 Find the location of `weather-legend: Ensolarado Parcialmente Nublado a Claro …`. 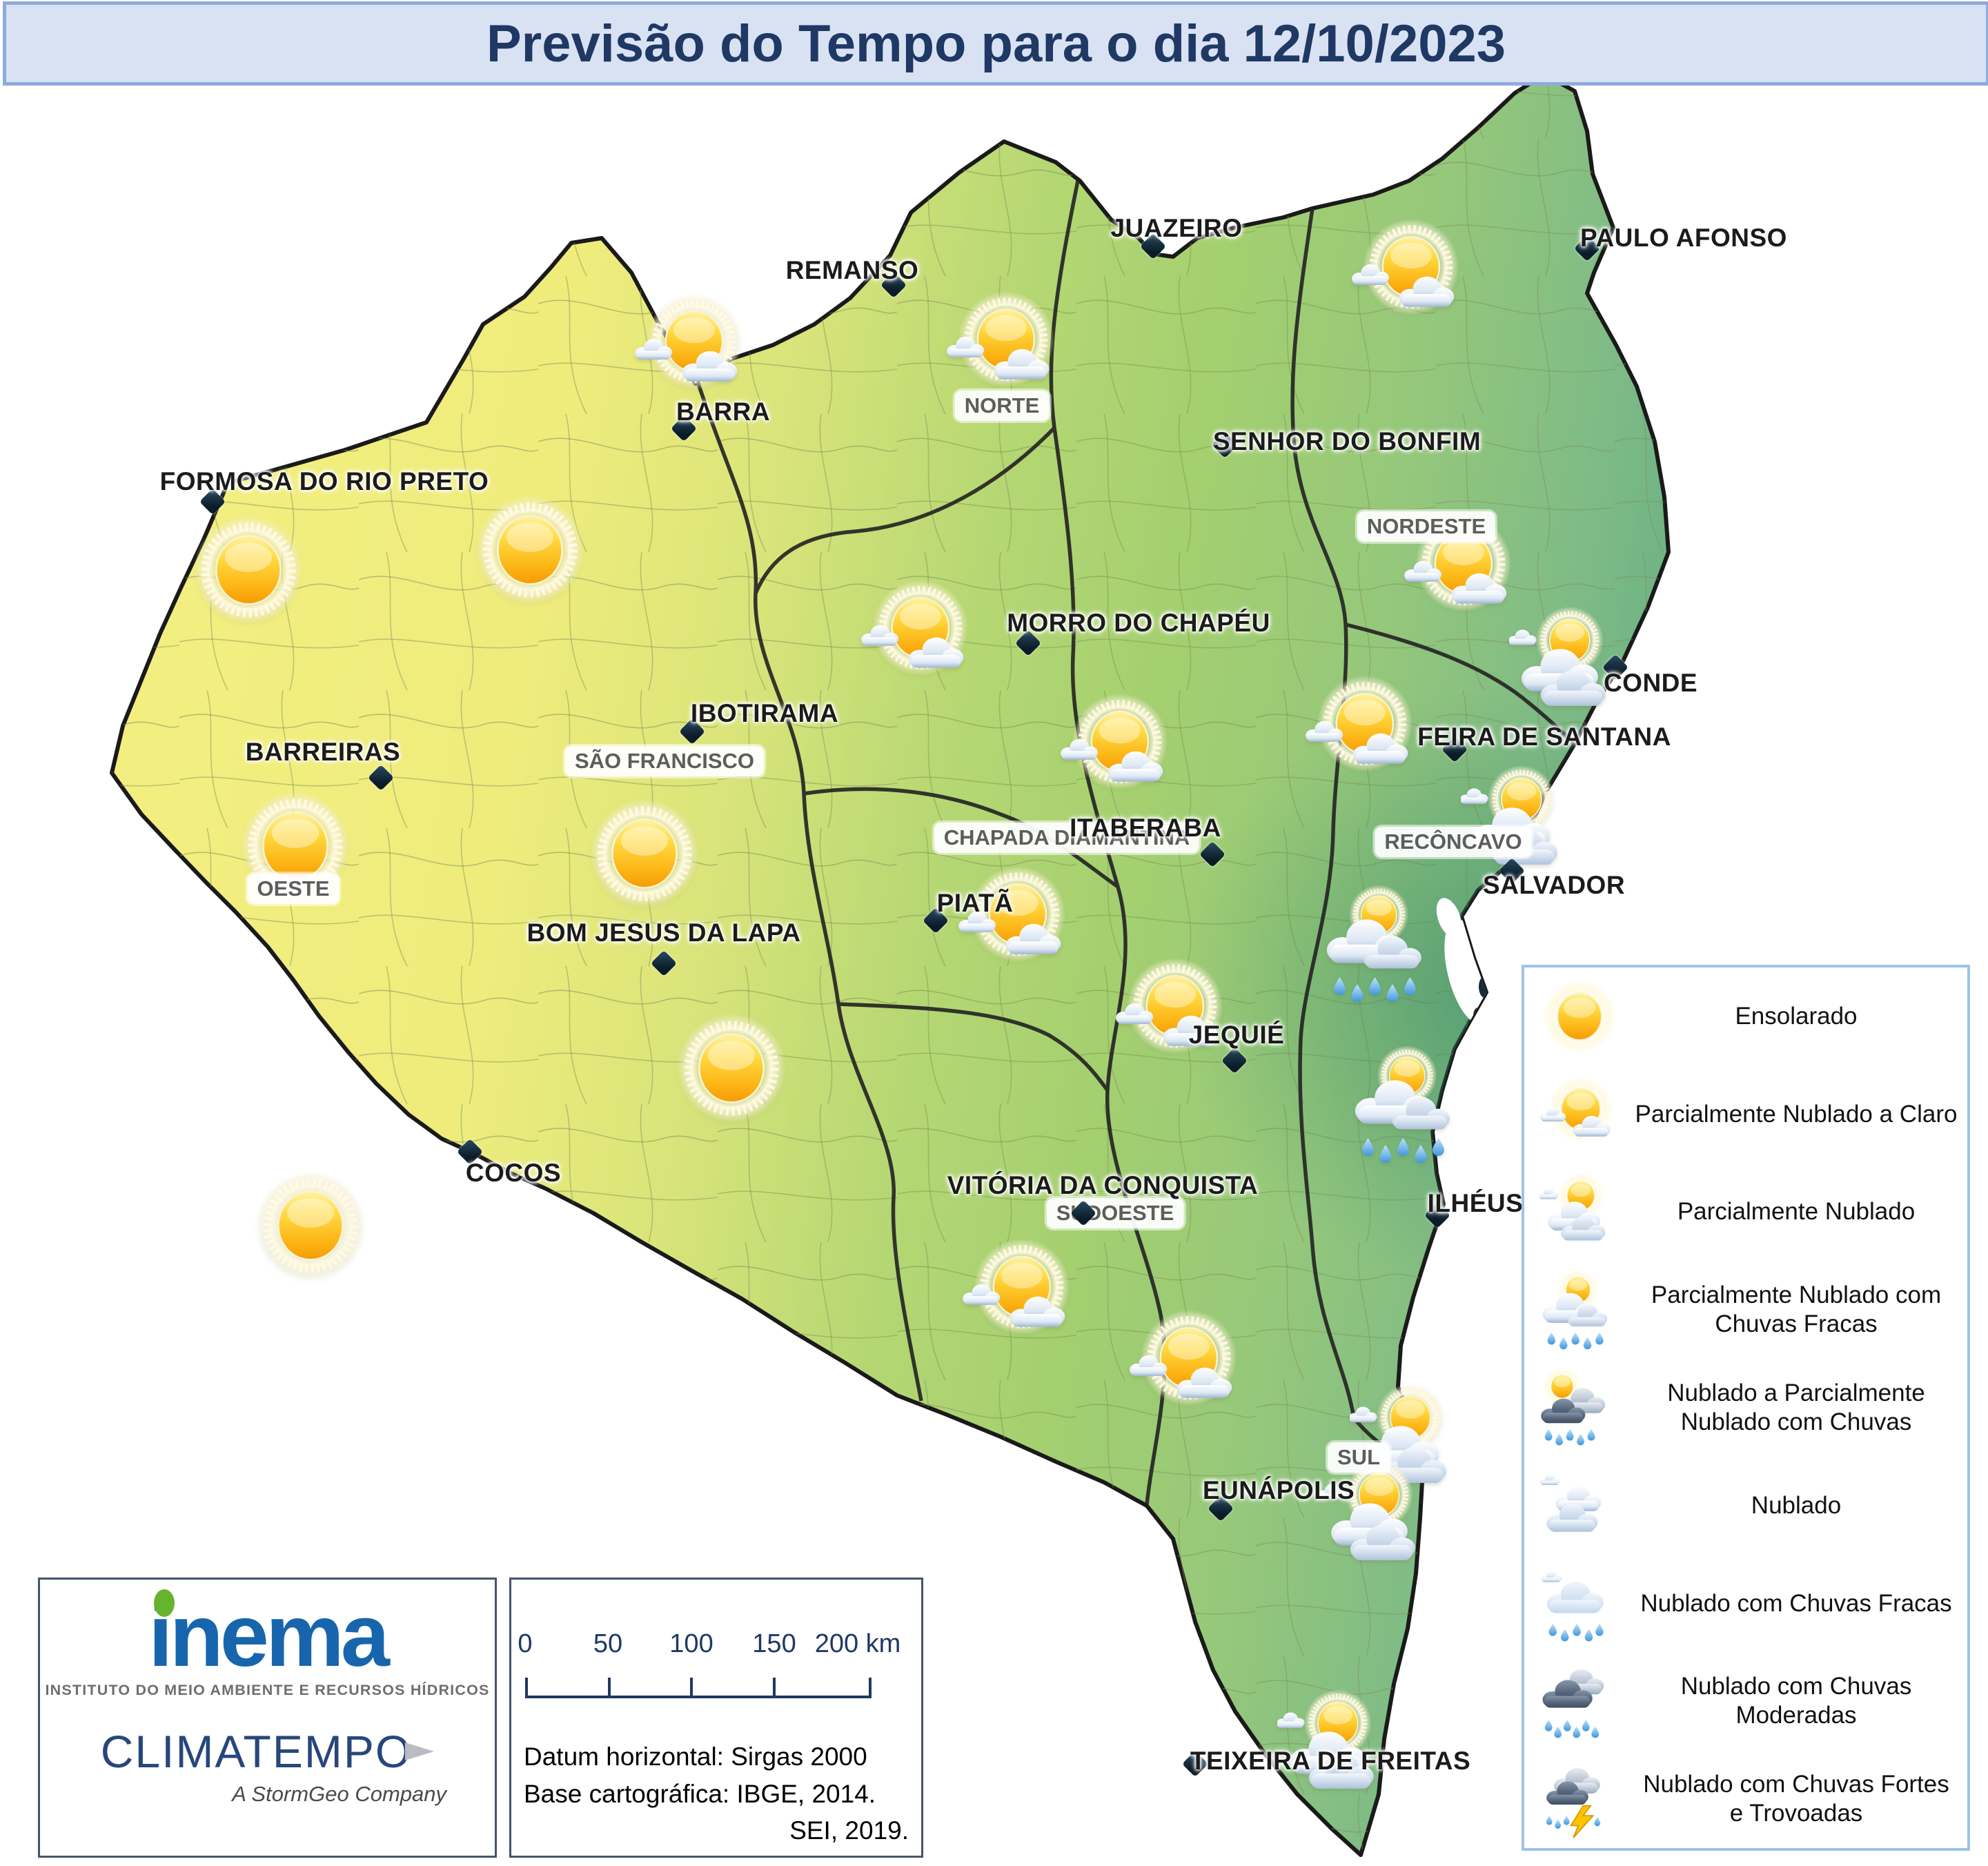

weather-legend: Ensolarado Parcialmente Nublado a Claro … is located at coordinates (1746, 1408).